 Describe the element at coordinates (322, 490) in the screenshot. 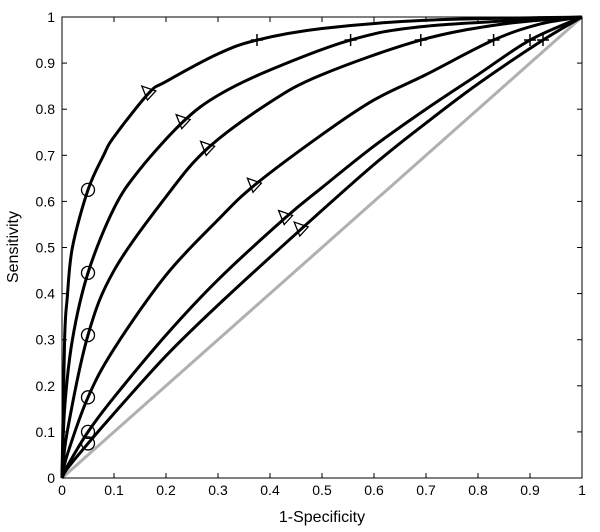

I see `x-tick-label: 0.5` at that location.